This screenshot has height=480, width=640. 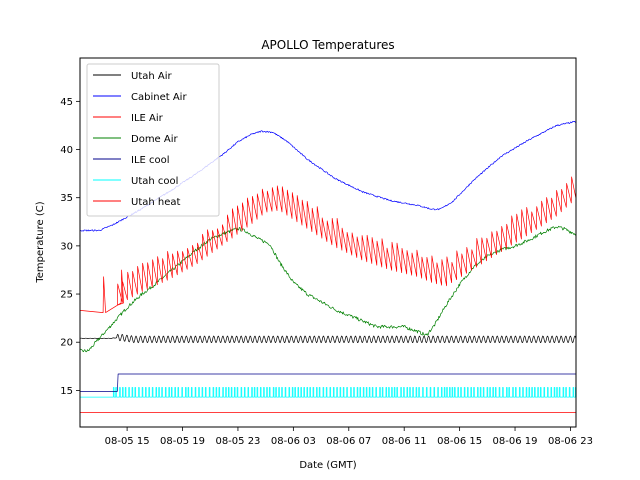 I want to click on legend-label-utah-cool: Utah cool, so click(x=154, y=181).